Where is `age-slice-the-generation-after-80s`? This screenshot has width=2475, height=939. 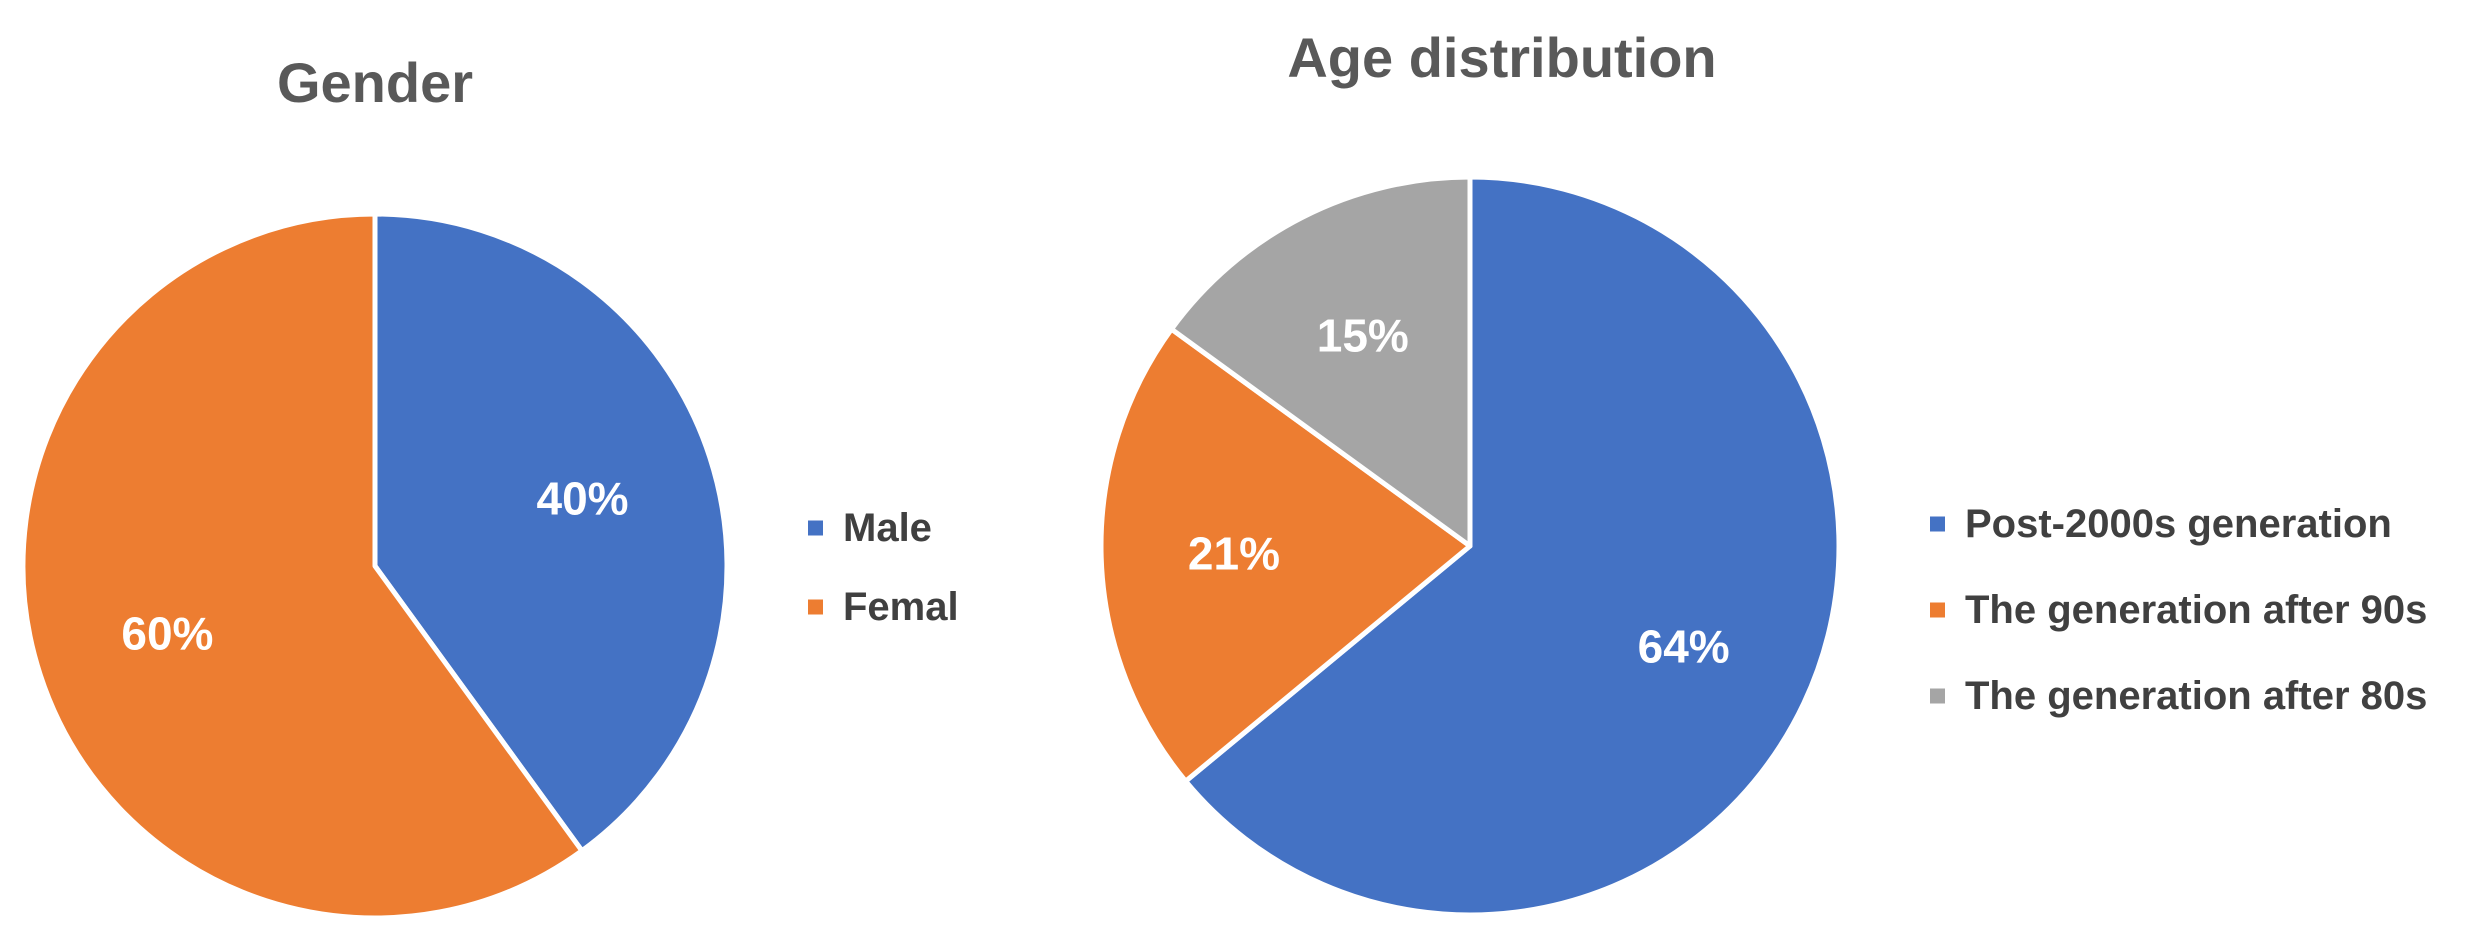 age-slice-the-generation-after-80s is located at coordinates (1320, 361).